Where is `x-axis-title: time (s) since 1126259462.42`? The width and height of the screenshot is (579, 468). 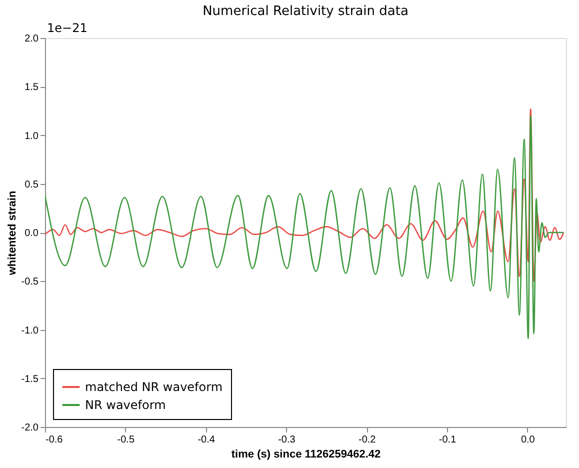
x-axis-title: time (s) since 1126259462.42 is located at coordinates (306, 454).